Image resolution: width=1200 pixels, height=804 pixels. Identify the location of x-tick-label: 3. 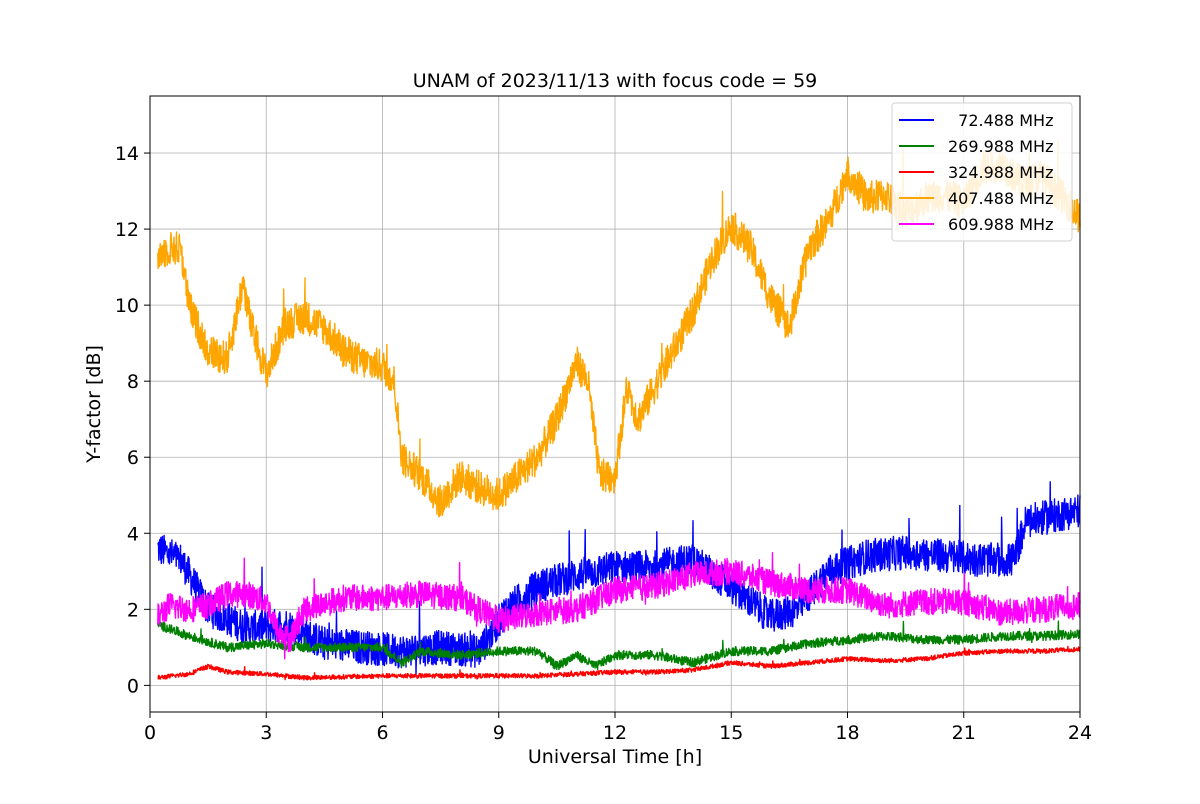
(266, 733).